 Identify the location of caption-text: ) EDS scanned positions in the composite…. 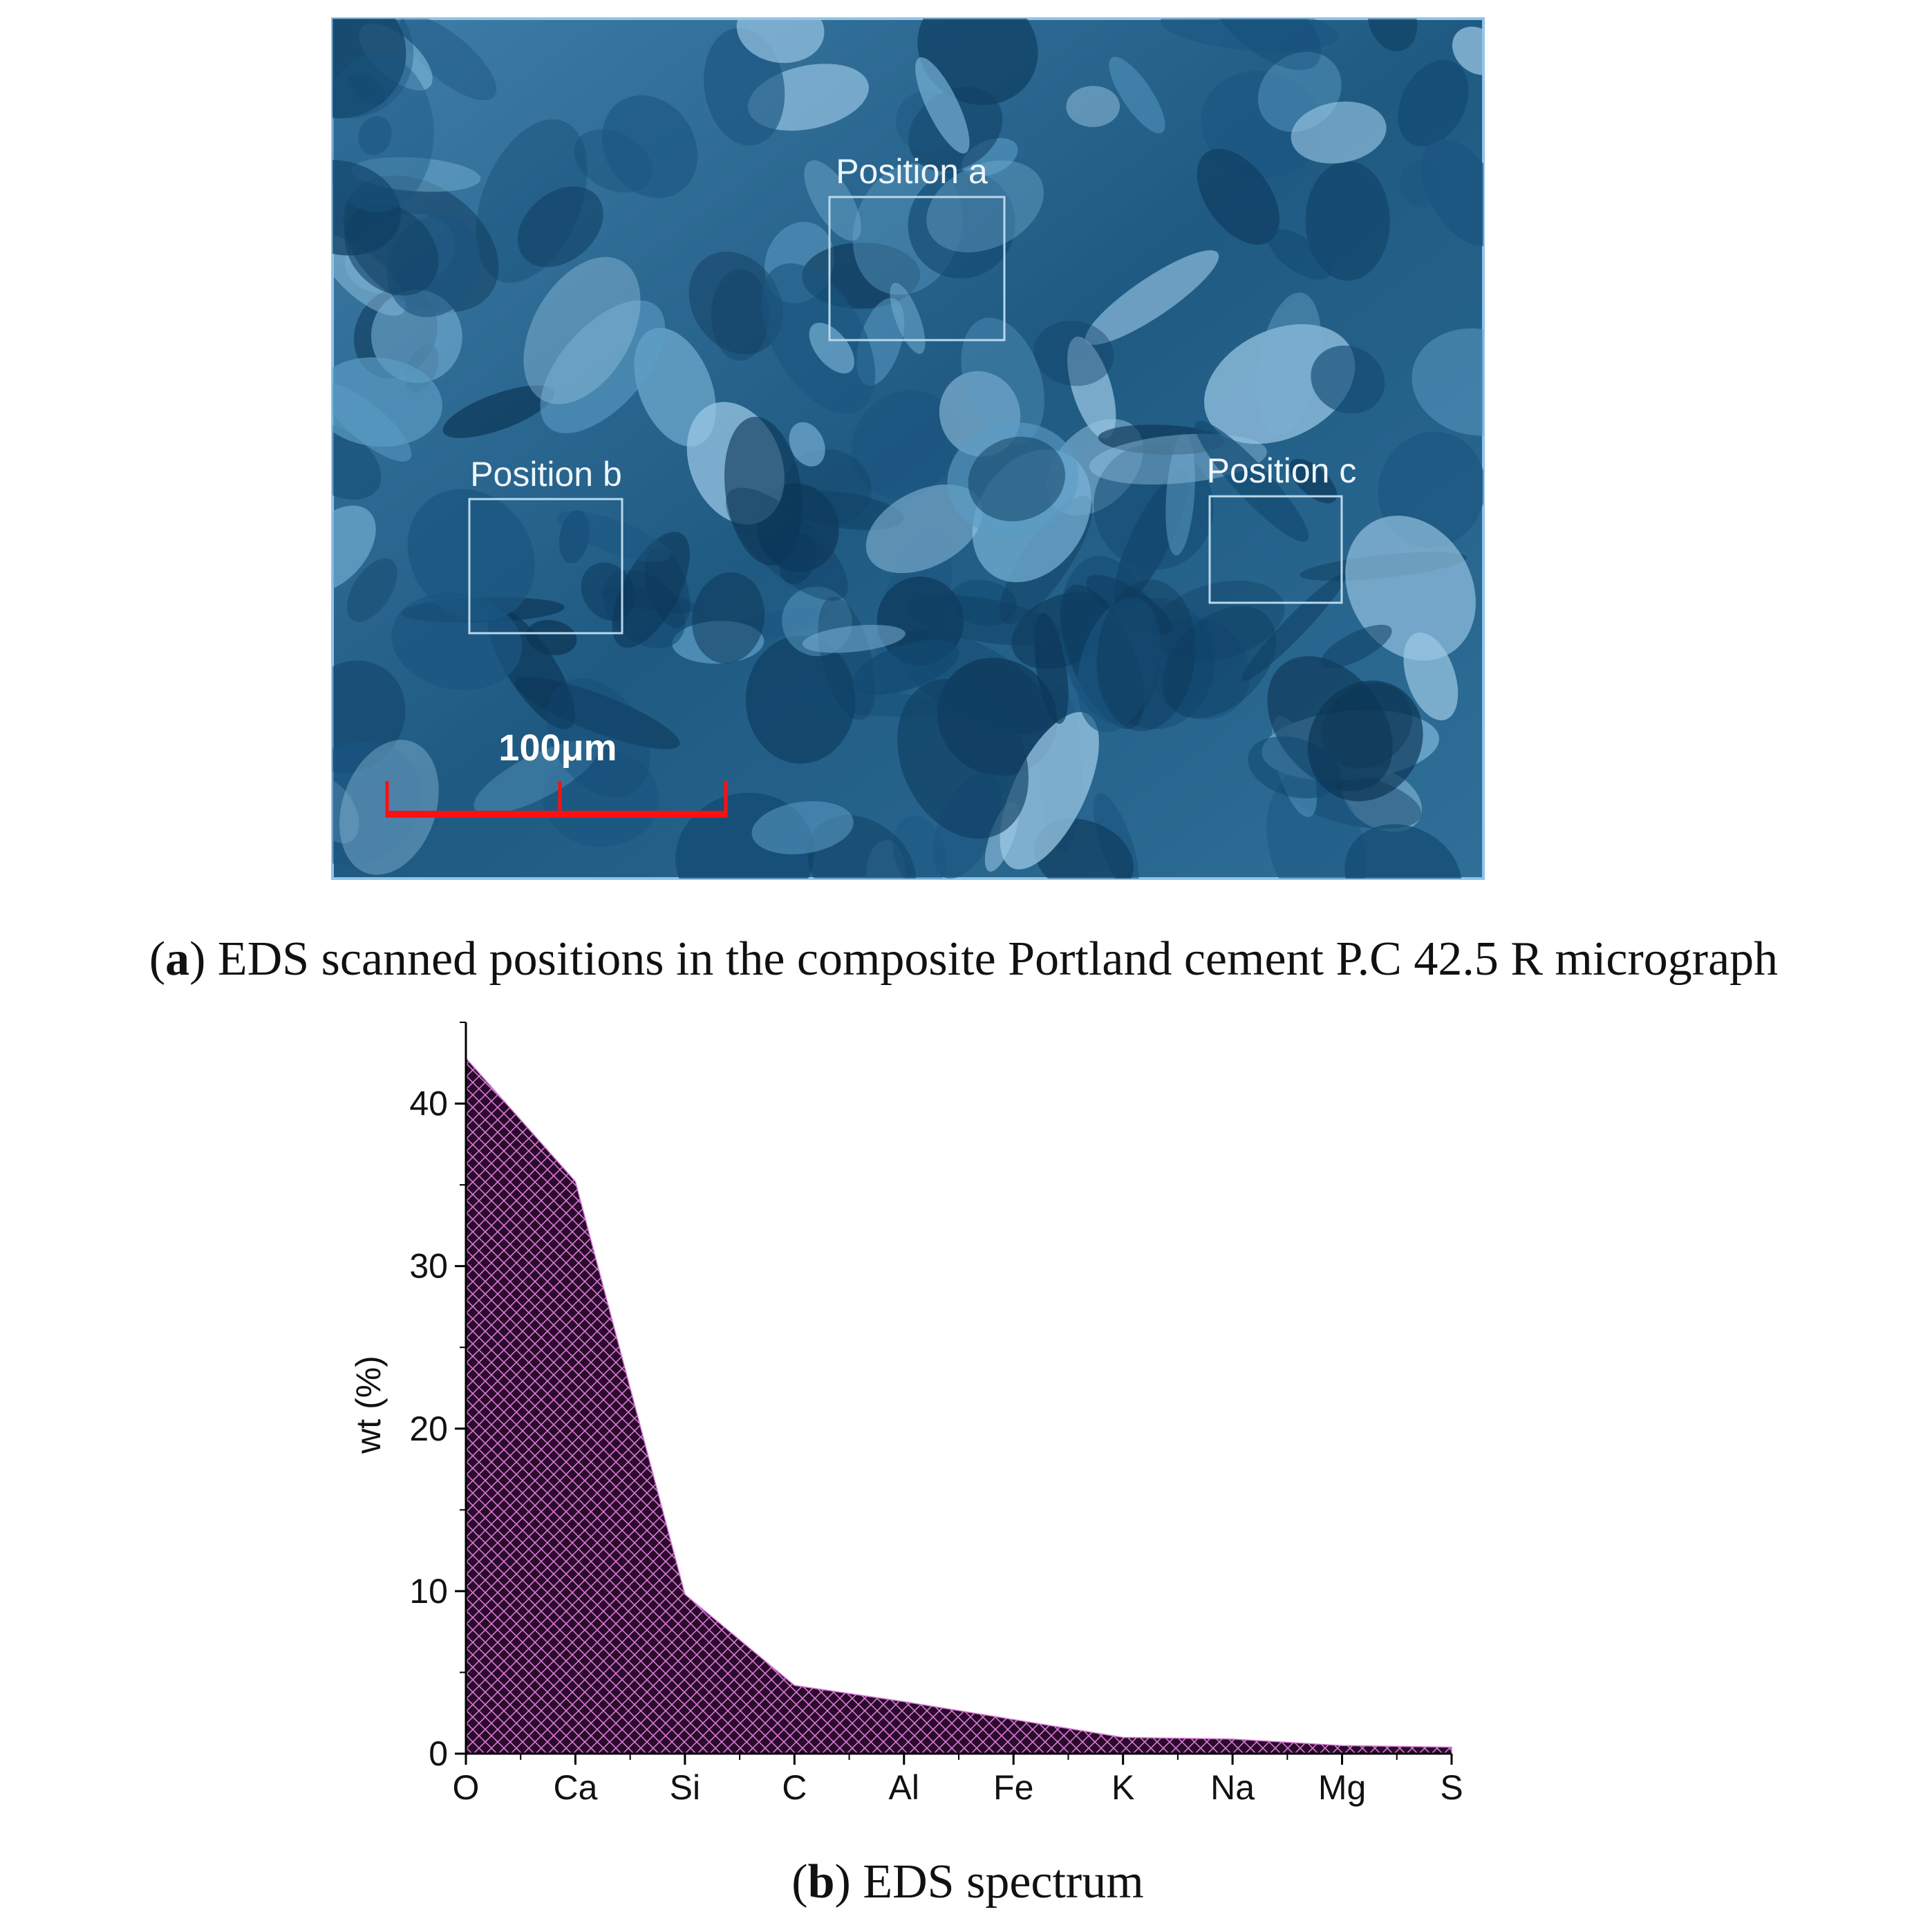
(983, 959).